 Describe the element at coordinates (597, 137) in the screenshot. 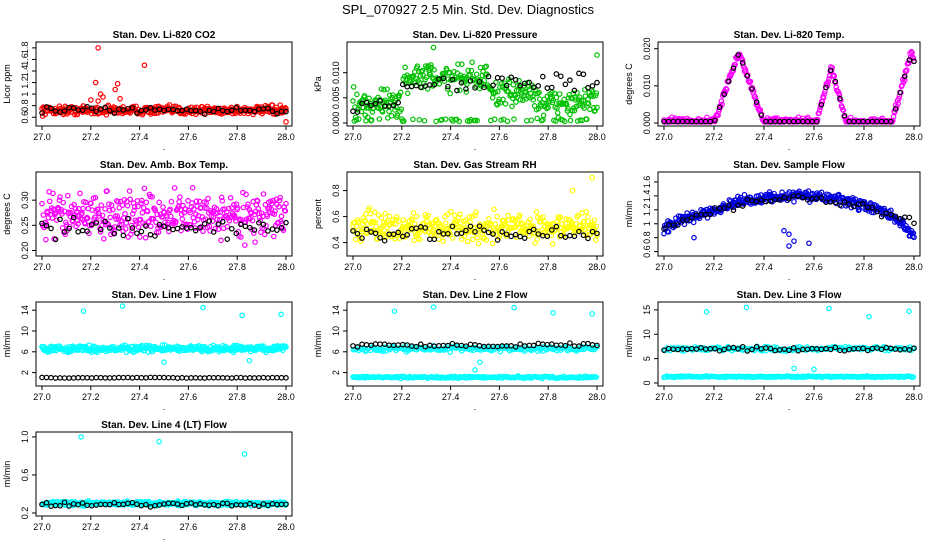

I see `x-tick-label: 28.0` at that location.